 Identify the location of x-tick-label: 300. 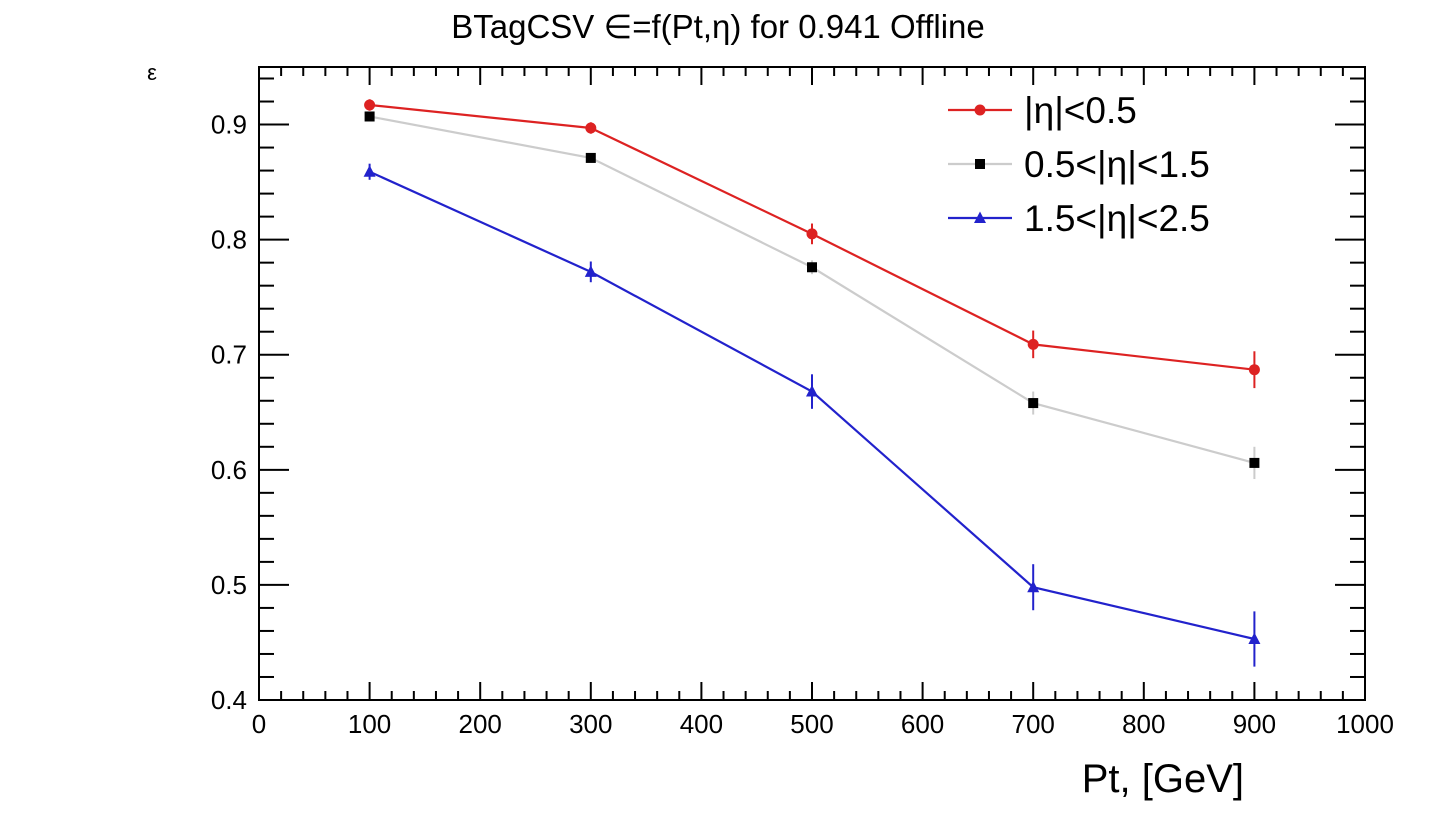
(590, 724).